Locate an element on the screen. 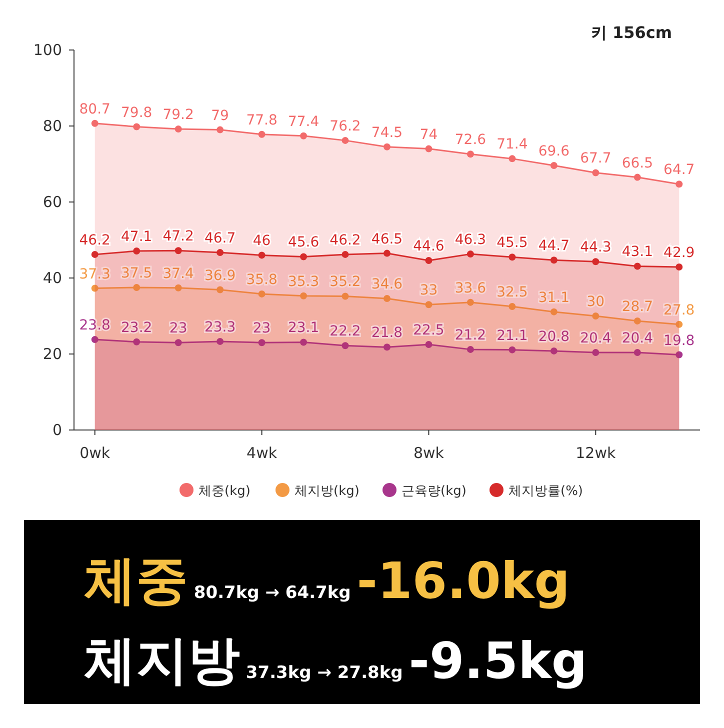  data-label: 76.2 is located at coordinates (345, 126).